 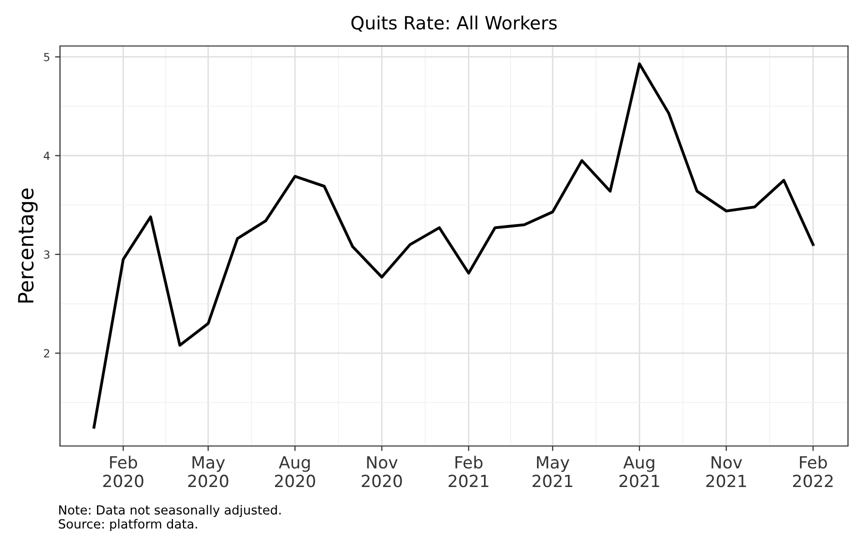 I want to click on x-tick-label: Nov 2020, so click(x=382, y=472).